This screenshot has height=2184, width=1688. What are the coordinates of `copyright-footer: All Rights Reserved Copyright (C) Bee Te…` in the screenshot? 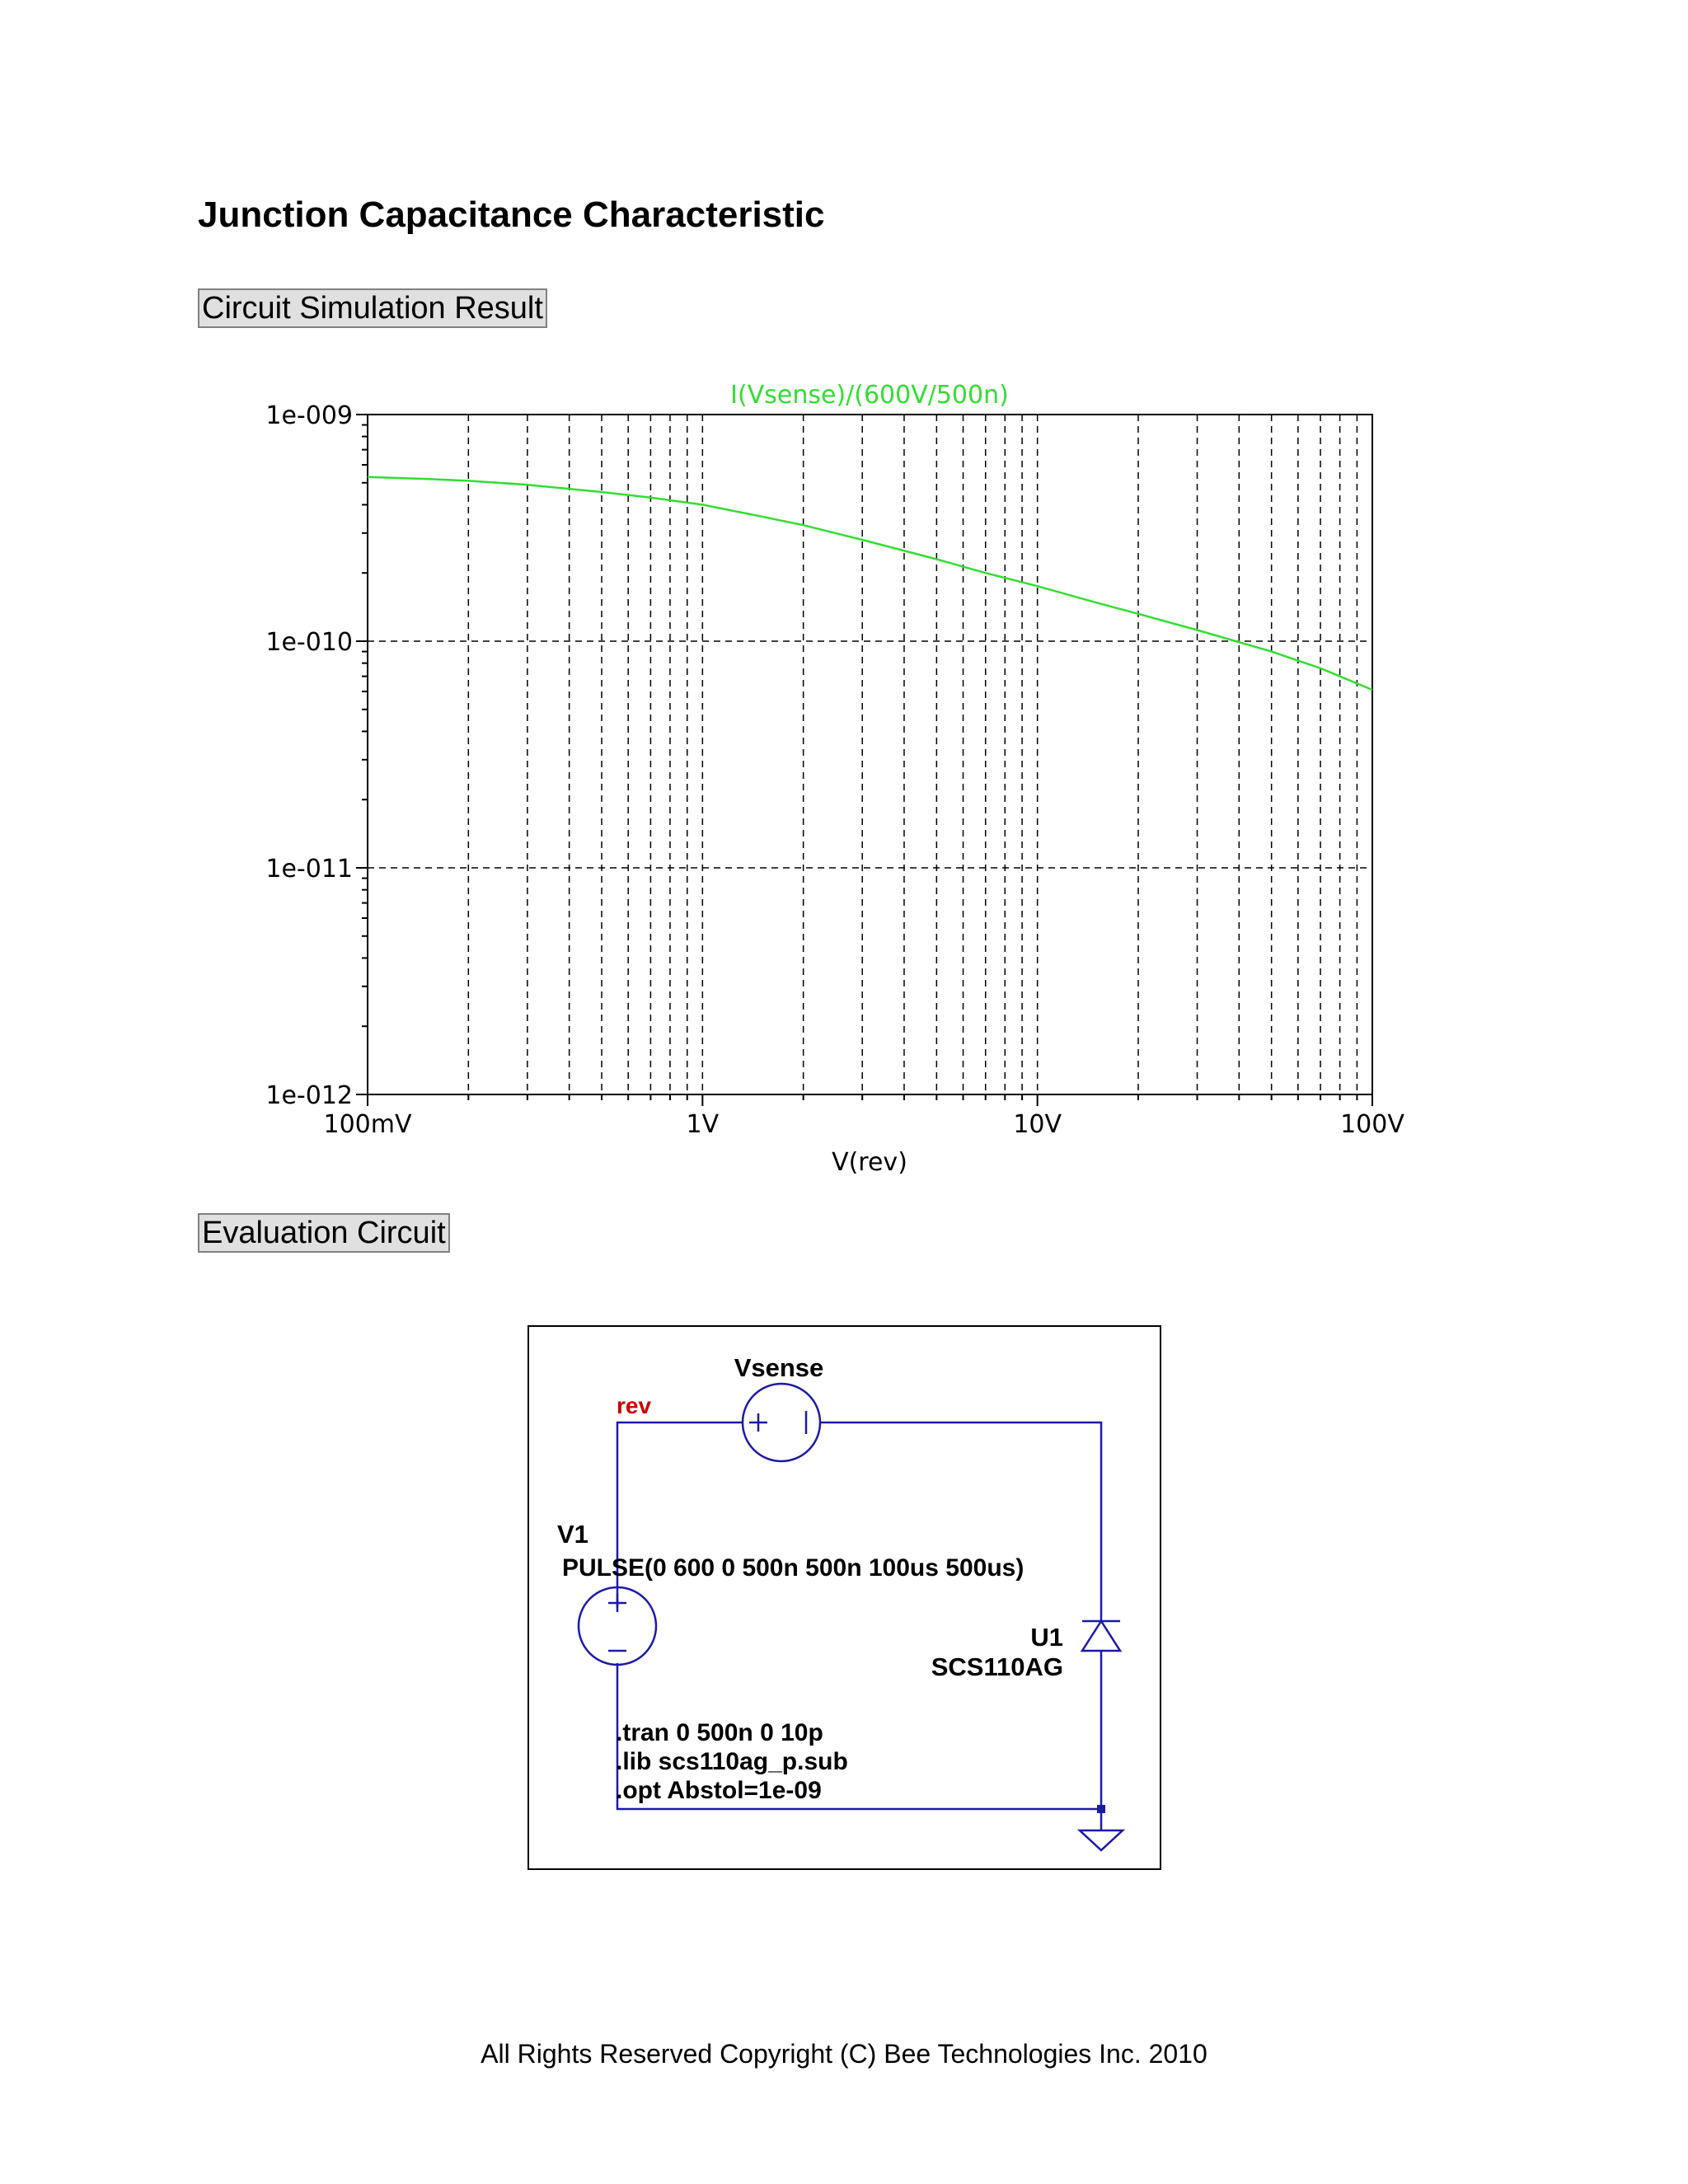 It's located at (844, 2054).